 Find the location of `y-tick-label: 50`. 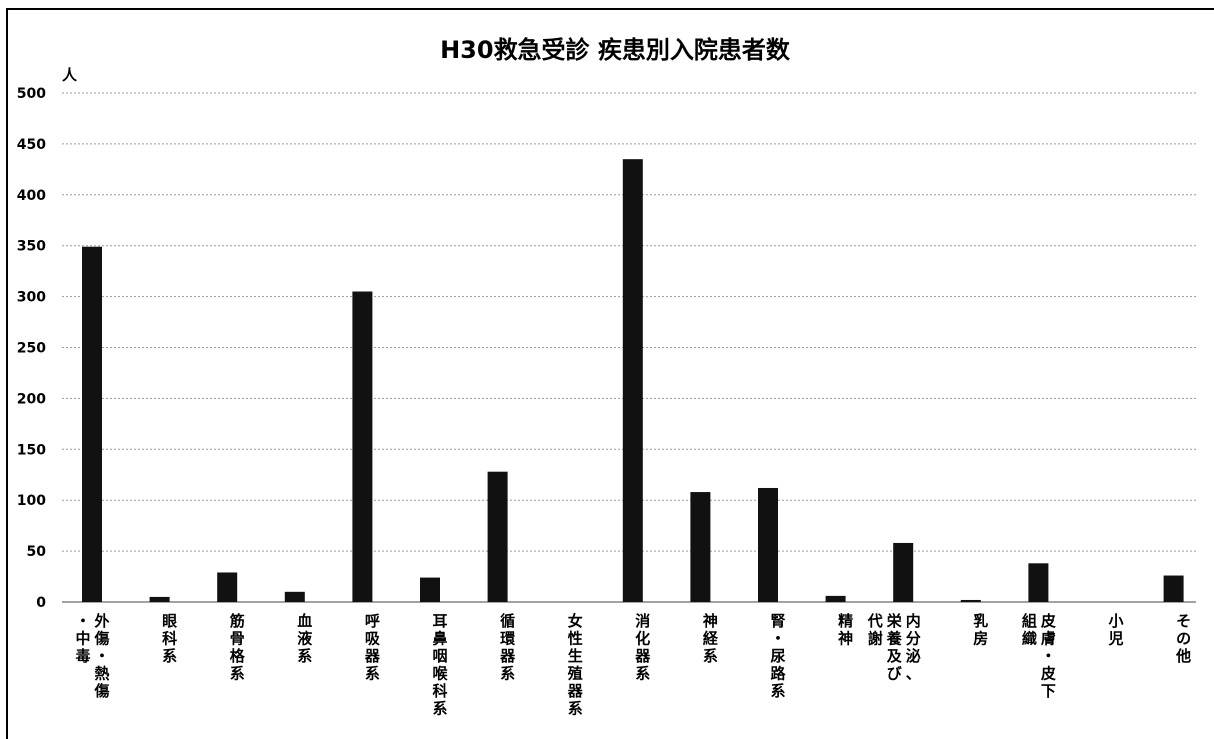

y-tick-label: 50 is located at coordinates (37, 552).